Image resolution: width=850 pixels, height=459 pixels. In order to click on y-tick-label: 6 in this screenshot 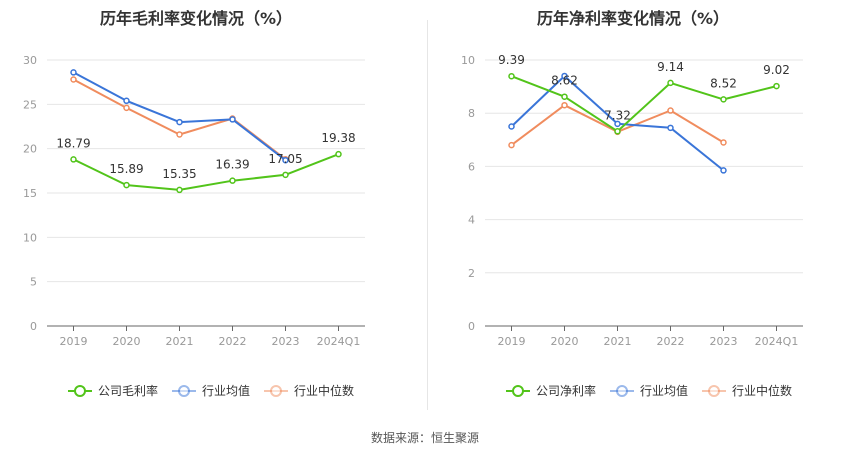, I will do `click(471, 166)`.